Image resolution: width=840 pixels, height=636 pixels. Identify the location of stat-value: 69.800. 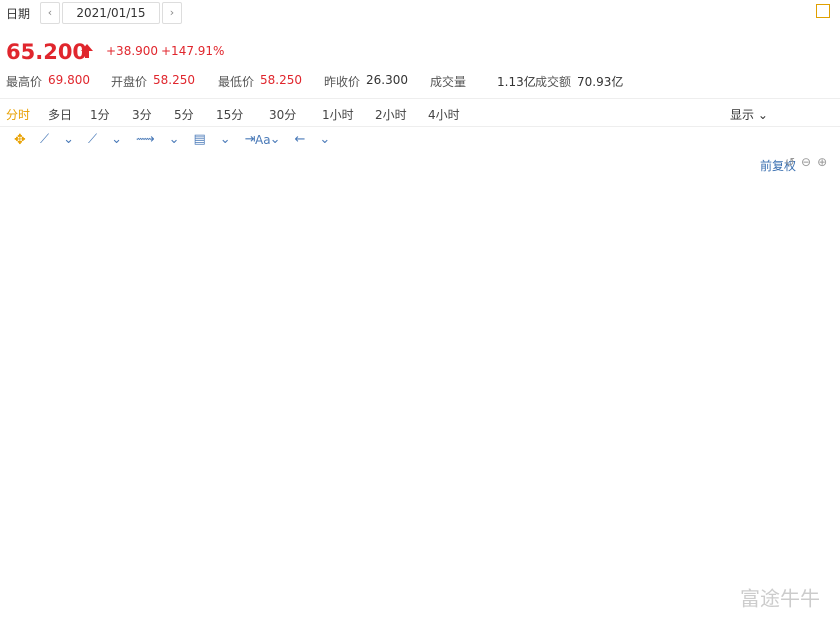
(69, 80).